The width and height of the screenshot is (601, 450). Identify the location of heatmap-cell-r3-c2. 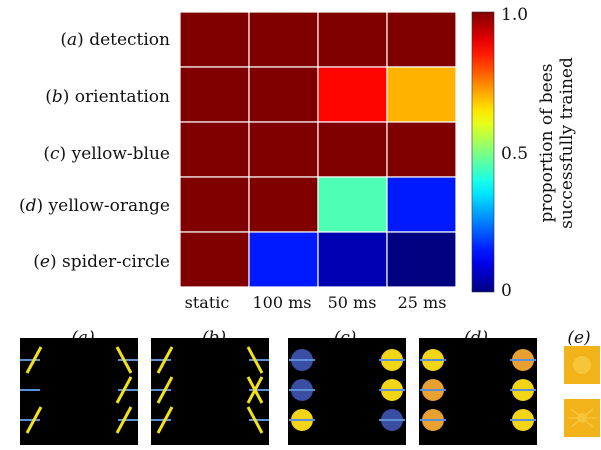
(352, 204).